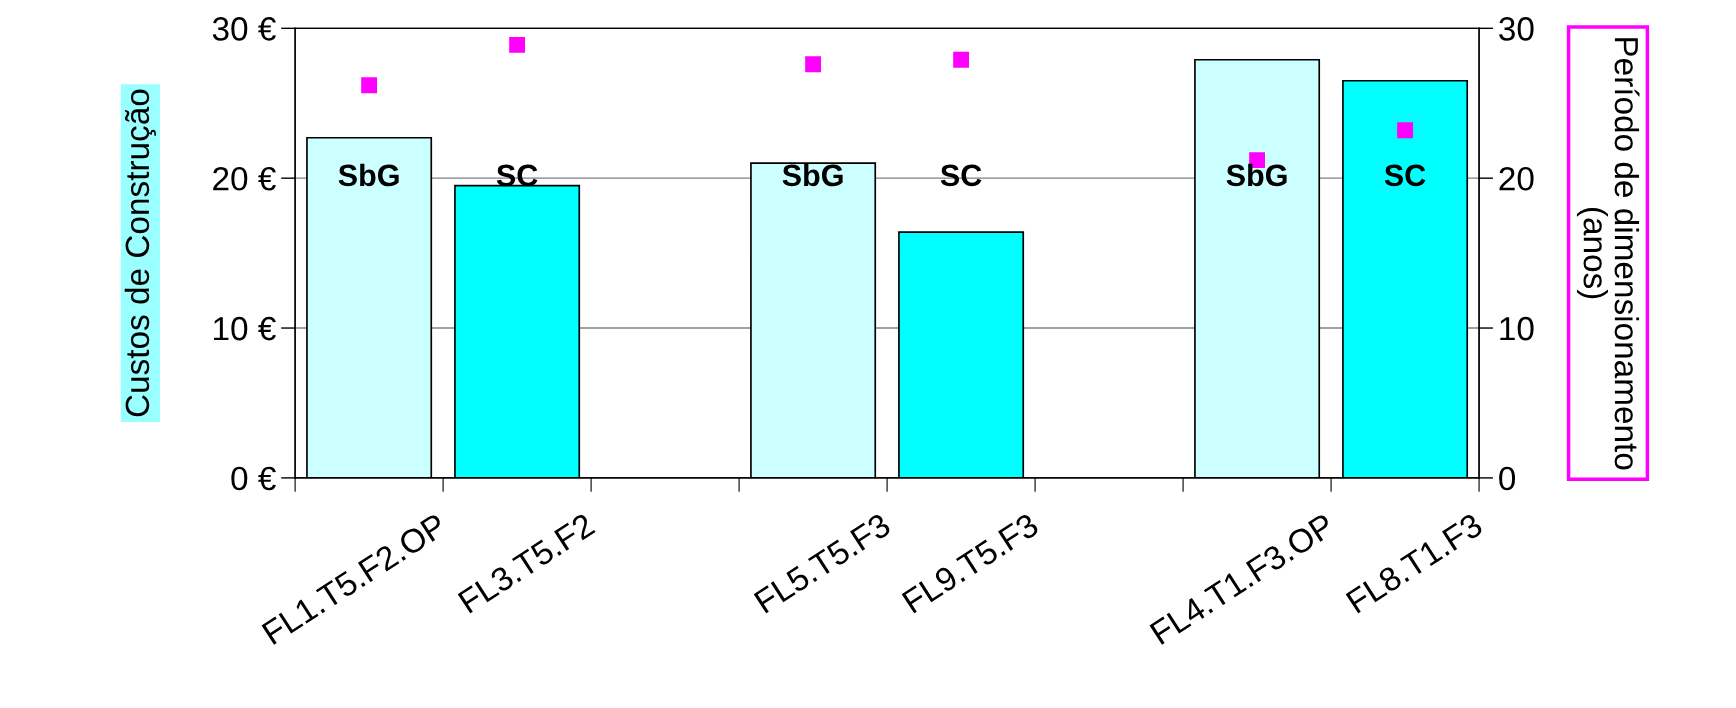  What do you see at coordinates (1516, 29) in the screenshot?
I see `y2-tick-label: 30` at bounding box center [1516, 29].